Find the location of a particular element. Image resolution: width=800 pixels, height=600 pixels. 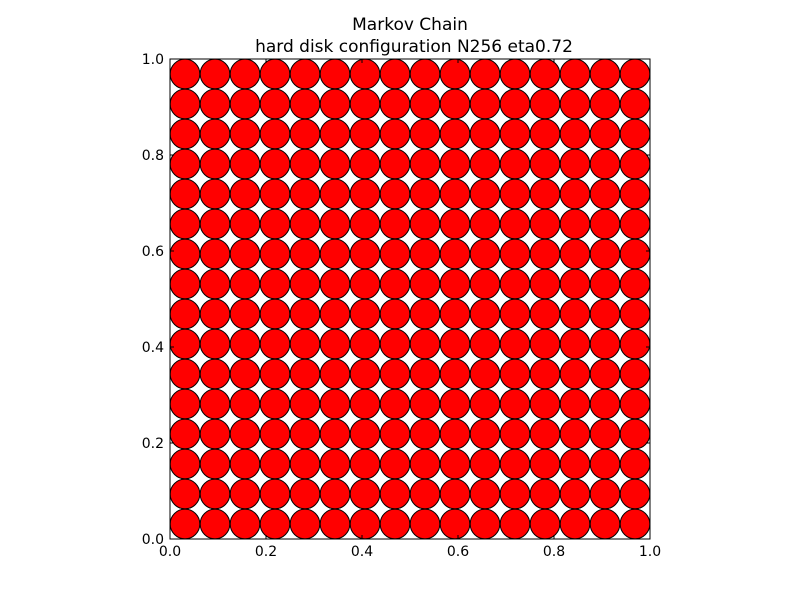

chart-title: Markov Chain is located at coordinates (410, 25).